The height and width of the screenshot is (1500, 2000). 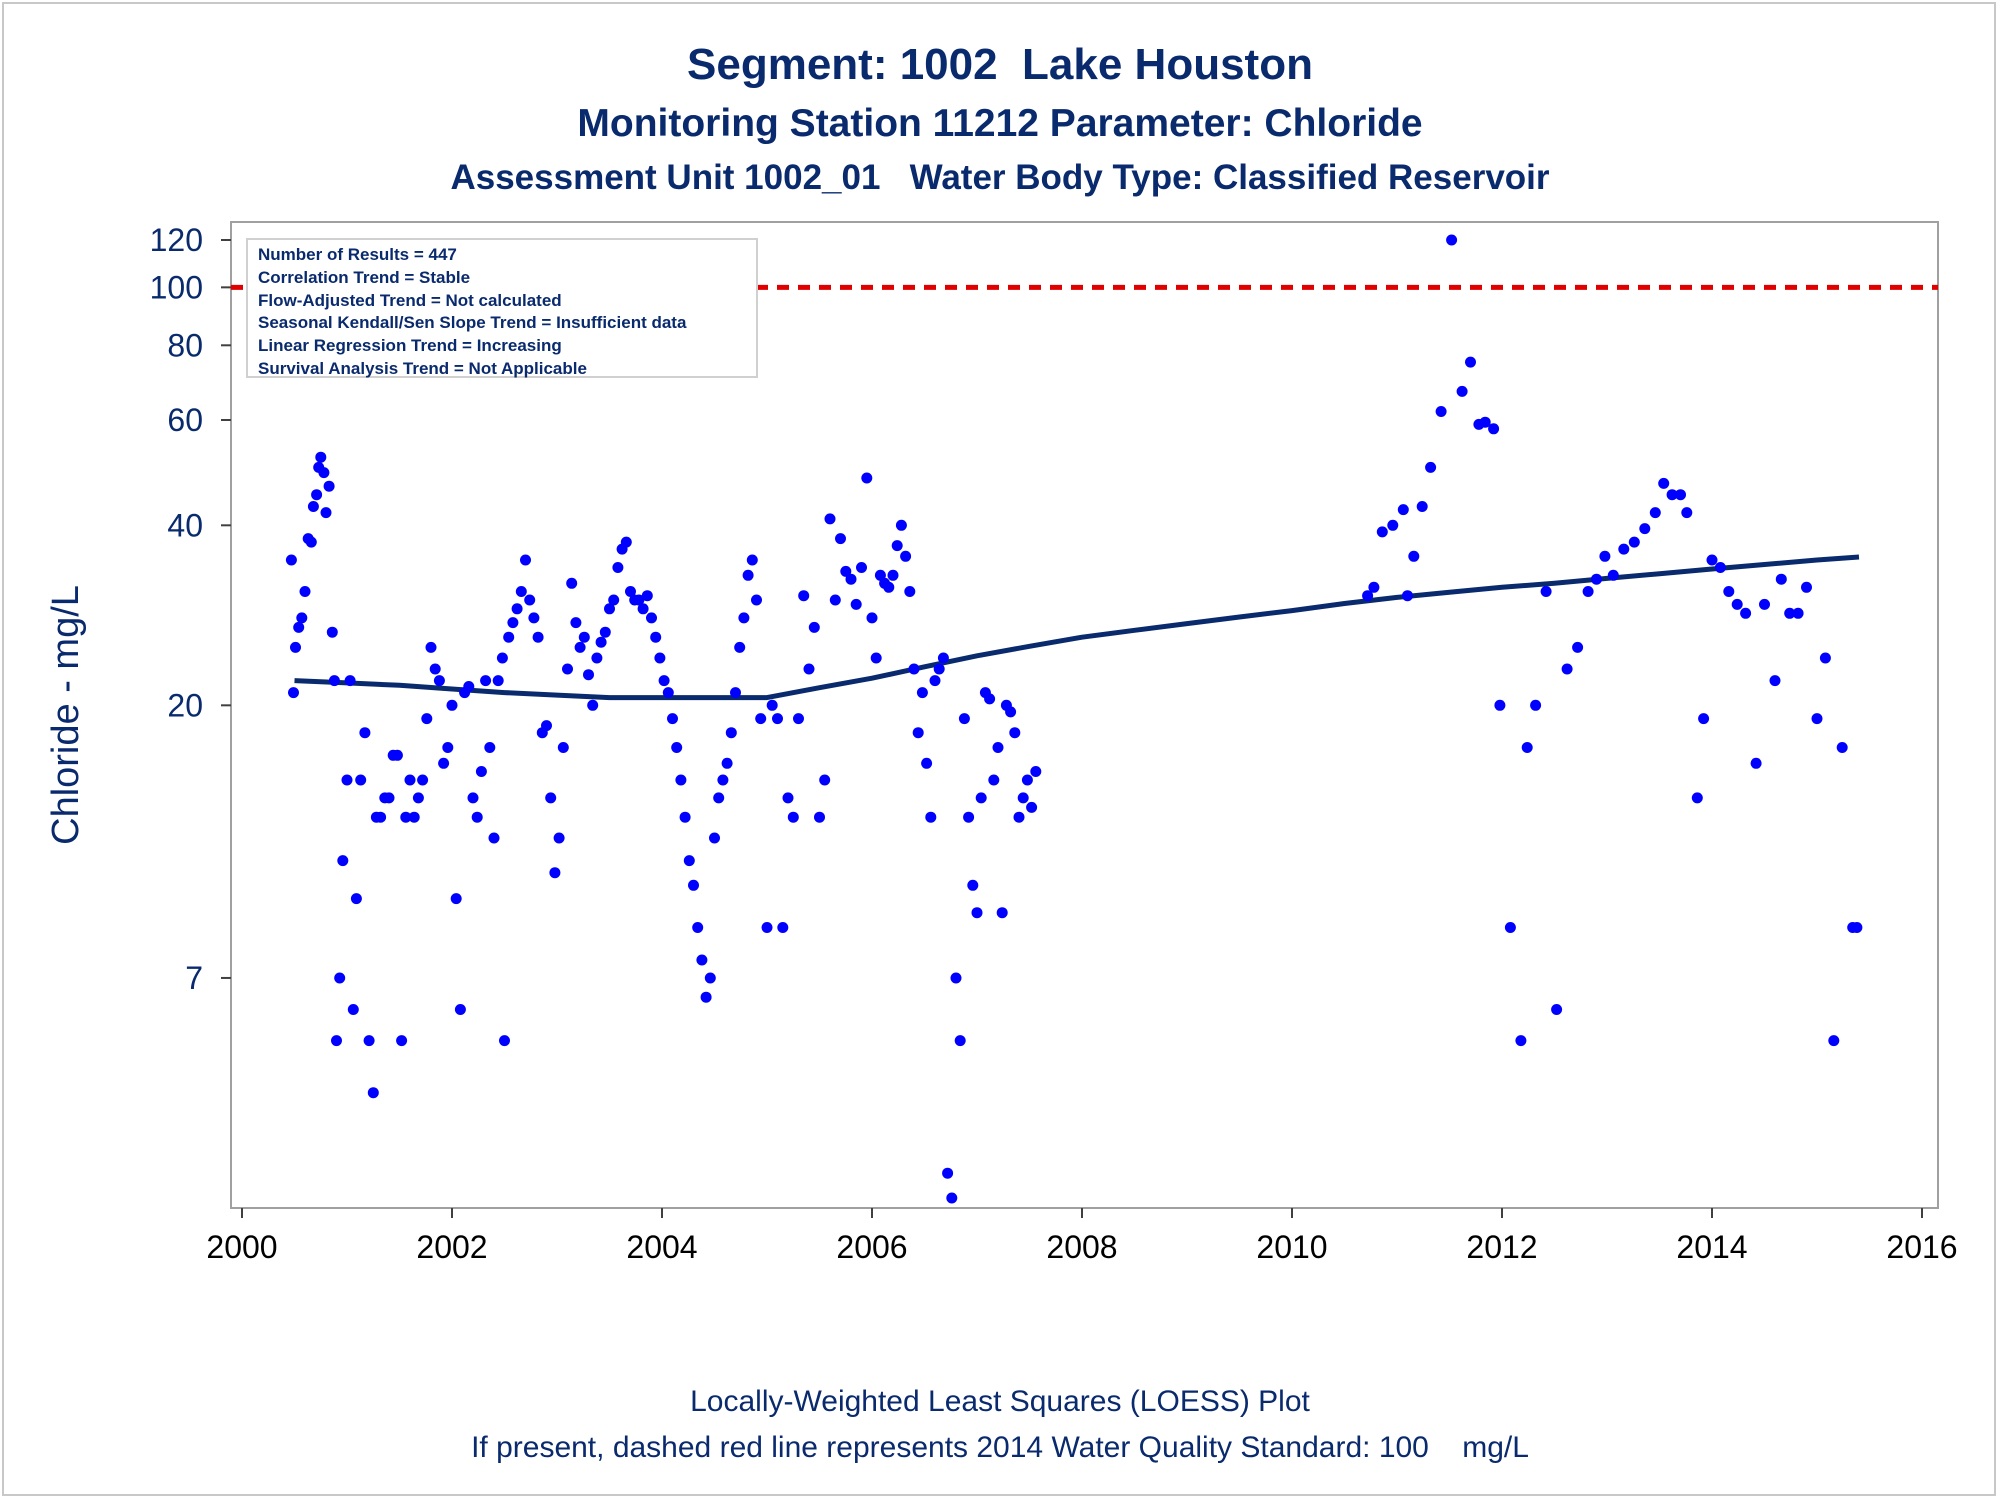 What do you see at coordinates (357, 254) in the screenshot?
I see `stats-number-of-results: Number of Results = 447` at bounding box center [357, 254].